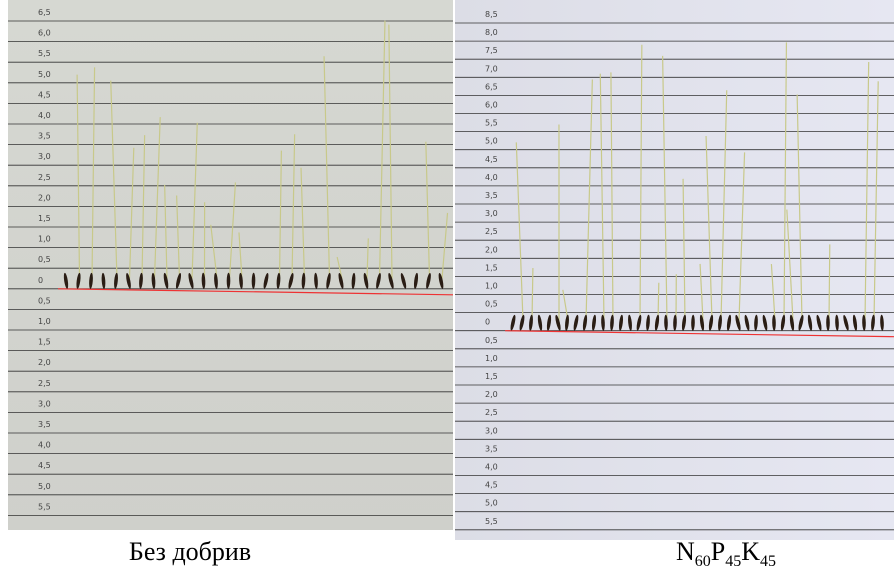 This screenshot has width=894, height=572. What do you see at coordinates (750, 551) in the screenshot?
I see `formula-element: K` at bounding box center [750, 551].